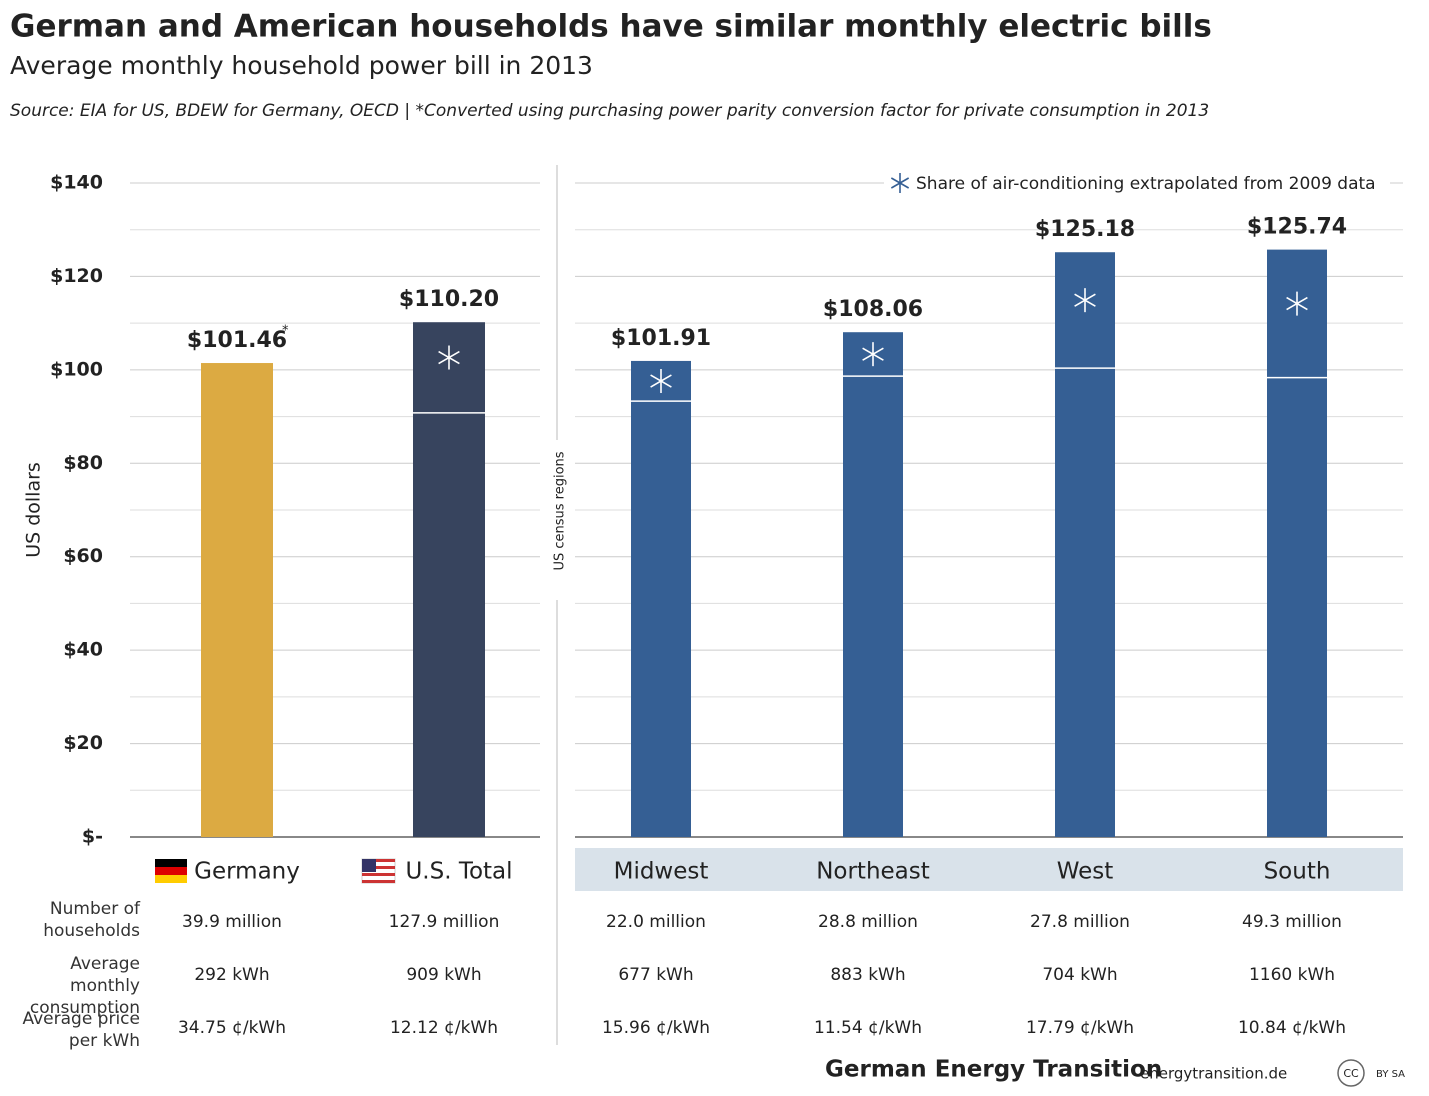  What do you see at coordinates (1085, 229) in the screenshot?
I see `value-label: $125.18` at bounding box center [1085, 229].